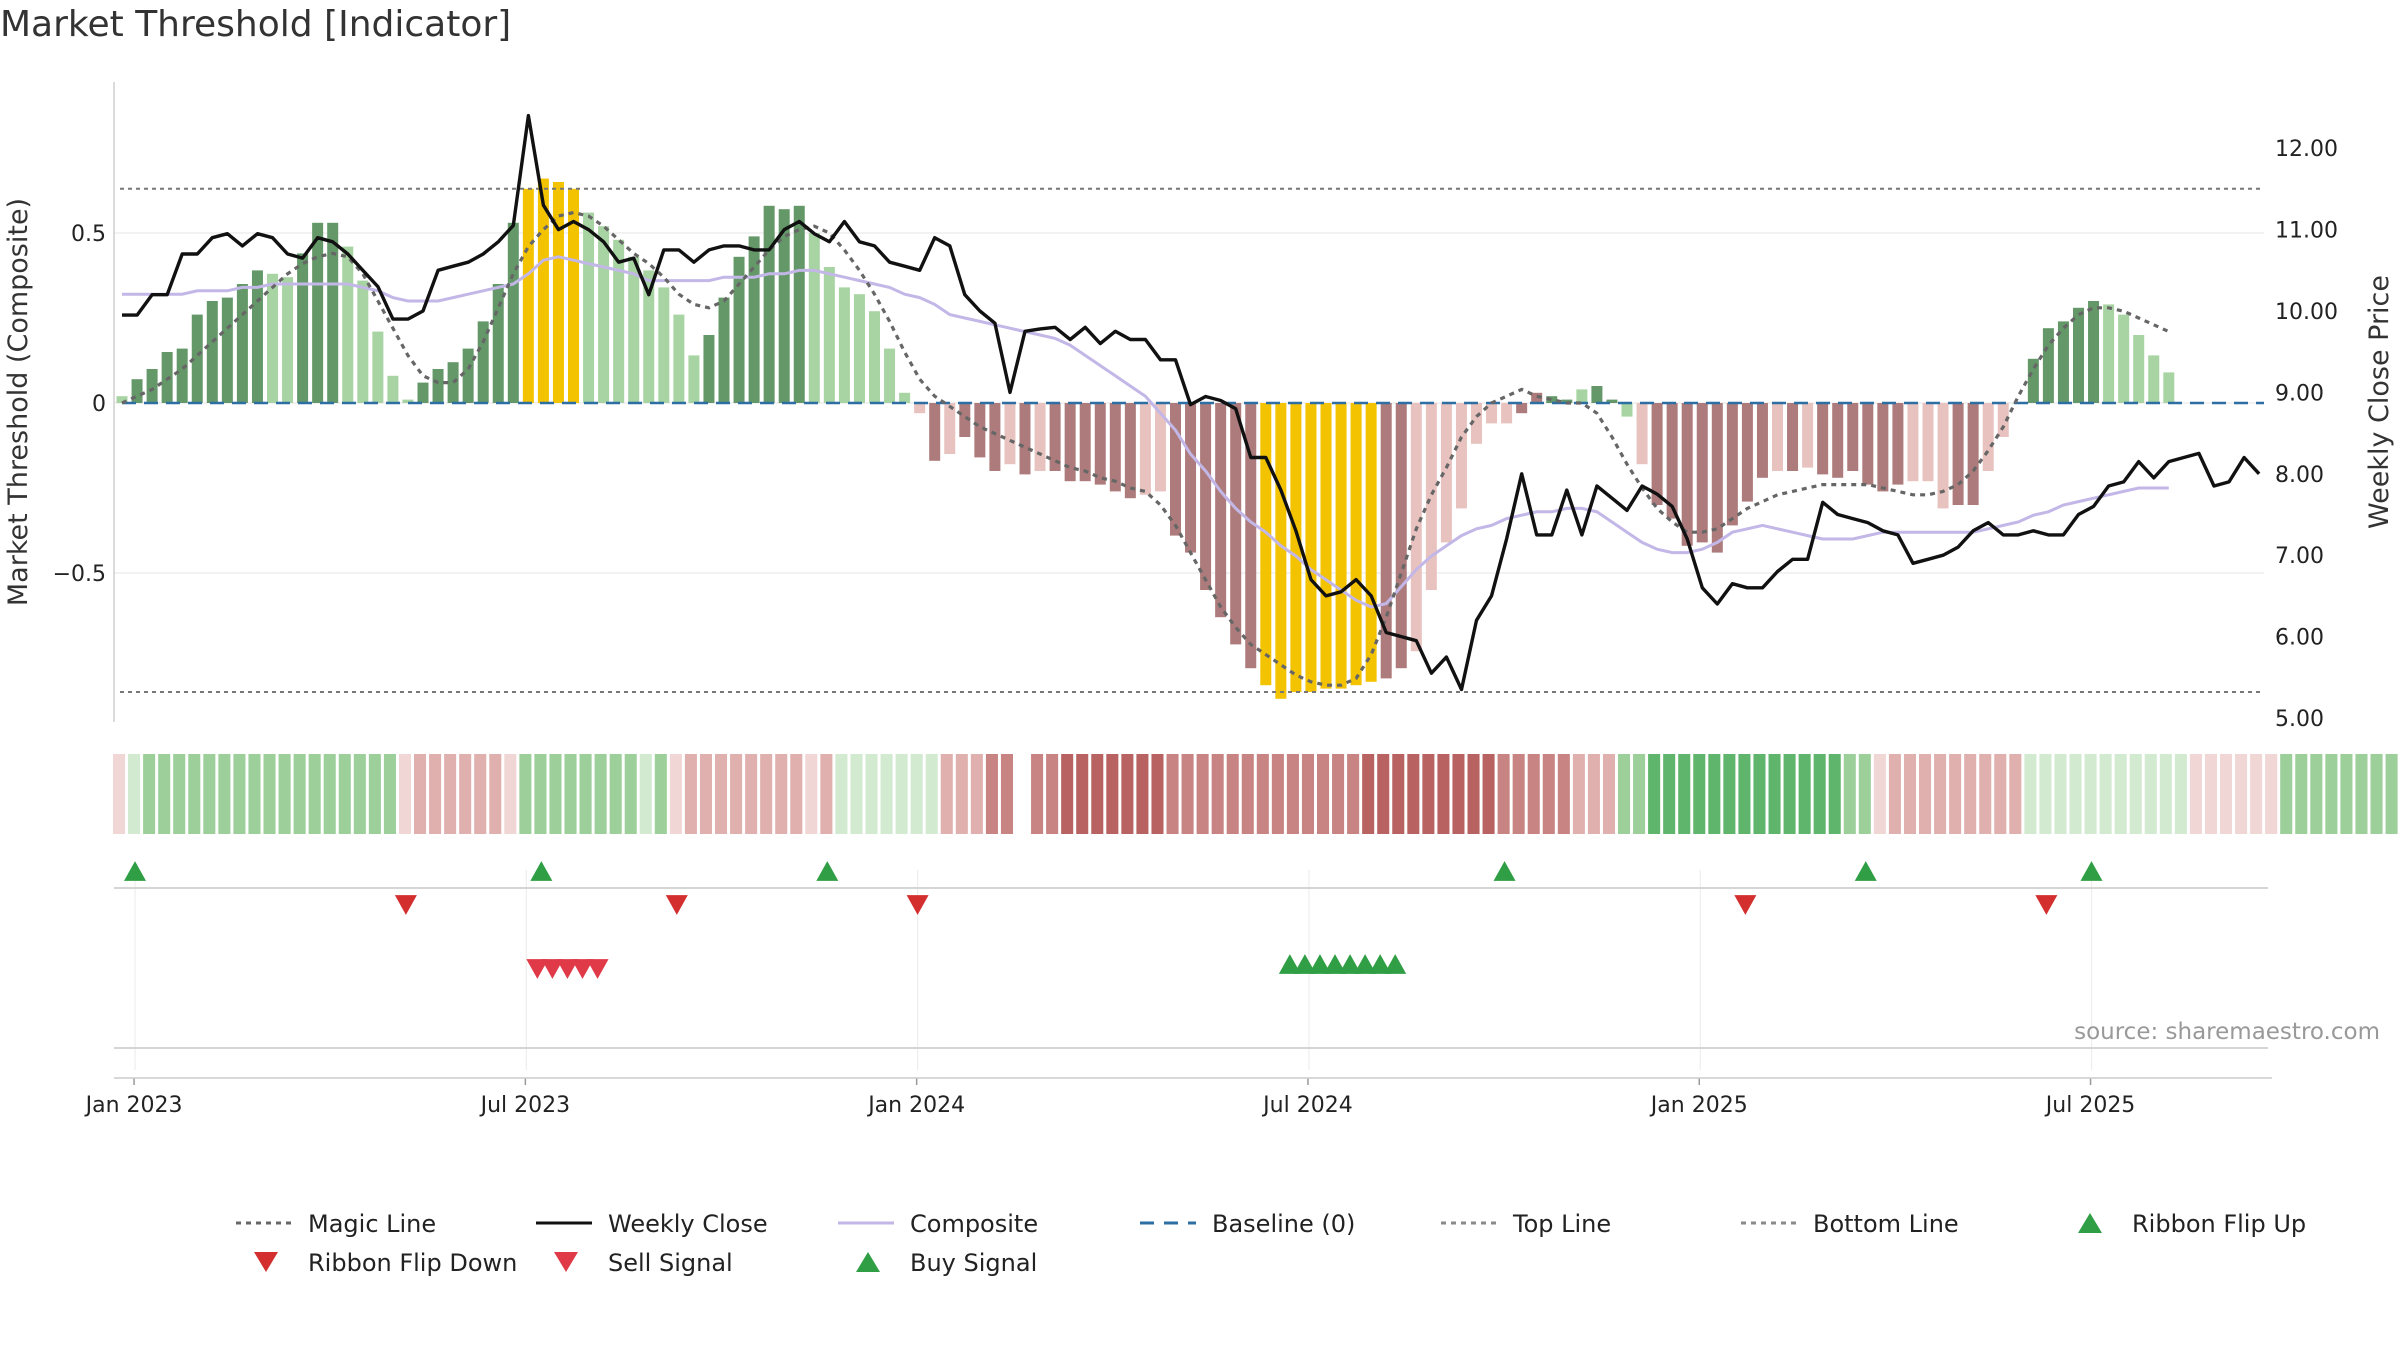 Image resolution: width=2400 pixels, height=1350 pixels. Describe the element at coordinates (541, 871) in the screenshot. I see `ribbon-flip-up-marker` at that location.